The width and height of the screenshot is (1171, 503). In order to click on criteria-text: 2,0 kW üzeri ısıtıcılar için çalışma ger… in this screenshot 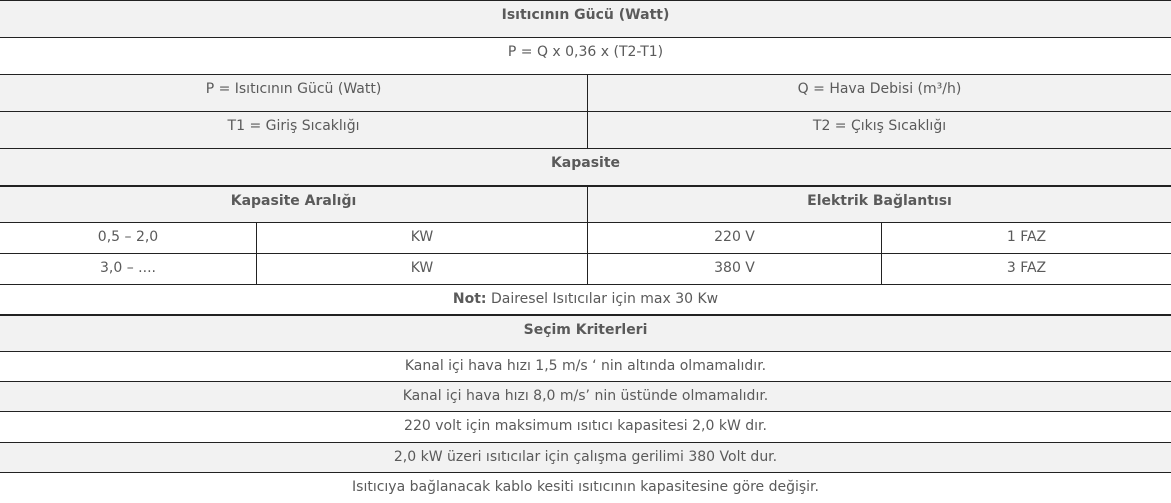, I will do `click(585, 457)`.